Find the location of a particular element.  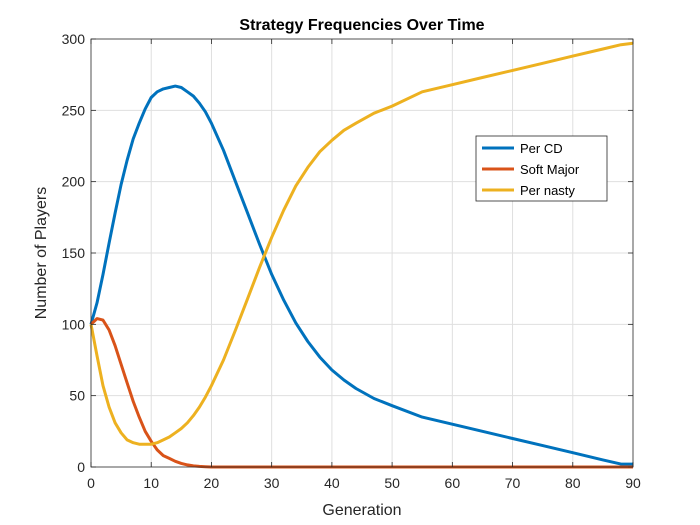

legend-label-per-nasty: Per nasty is located at coordinates (547, 190).